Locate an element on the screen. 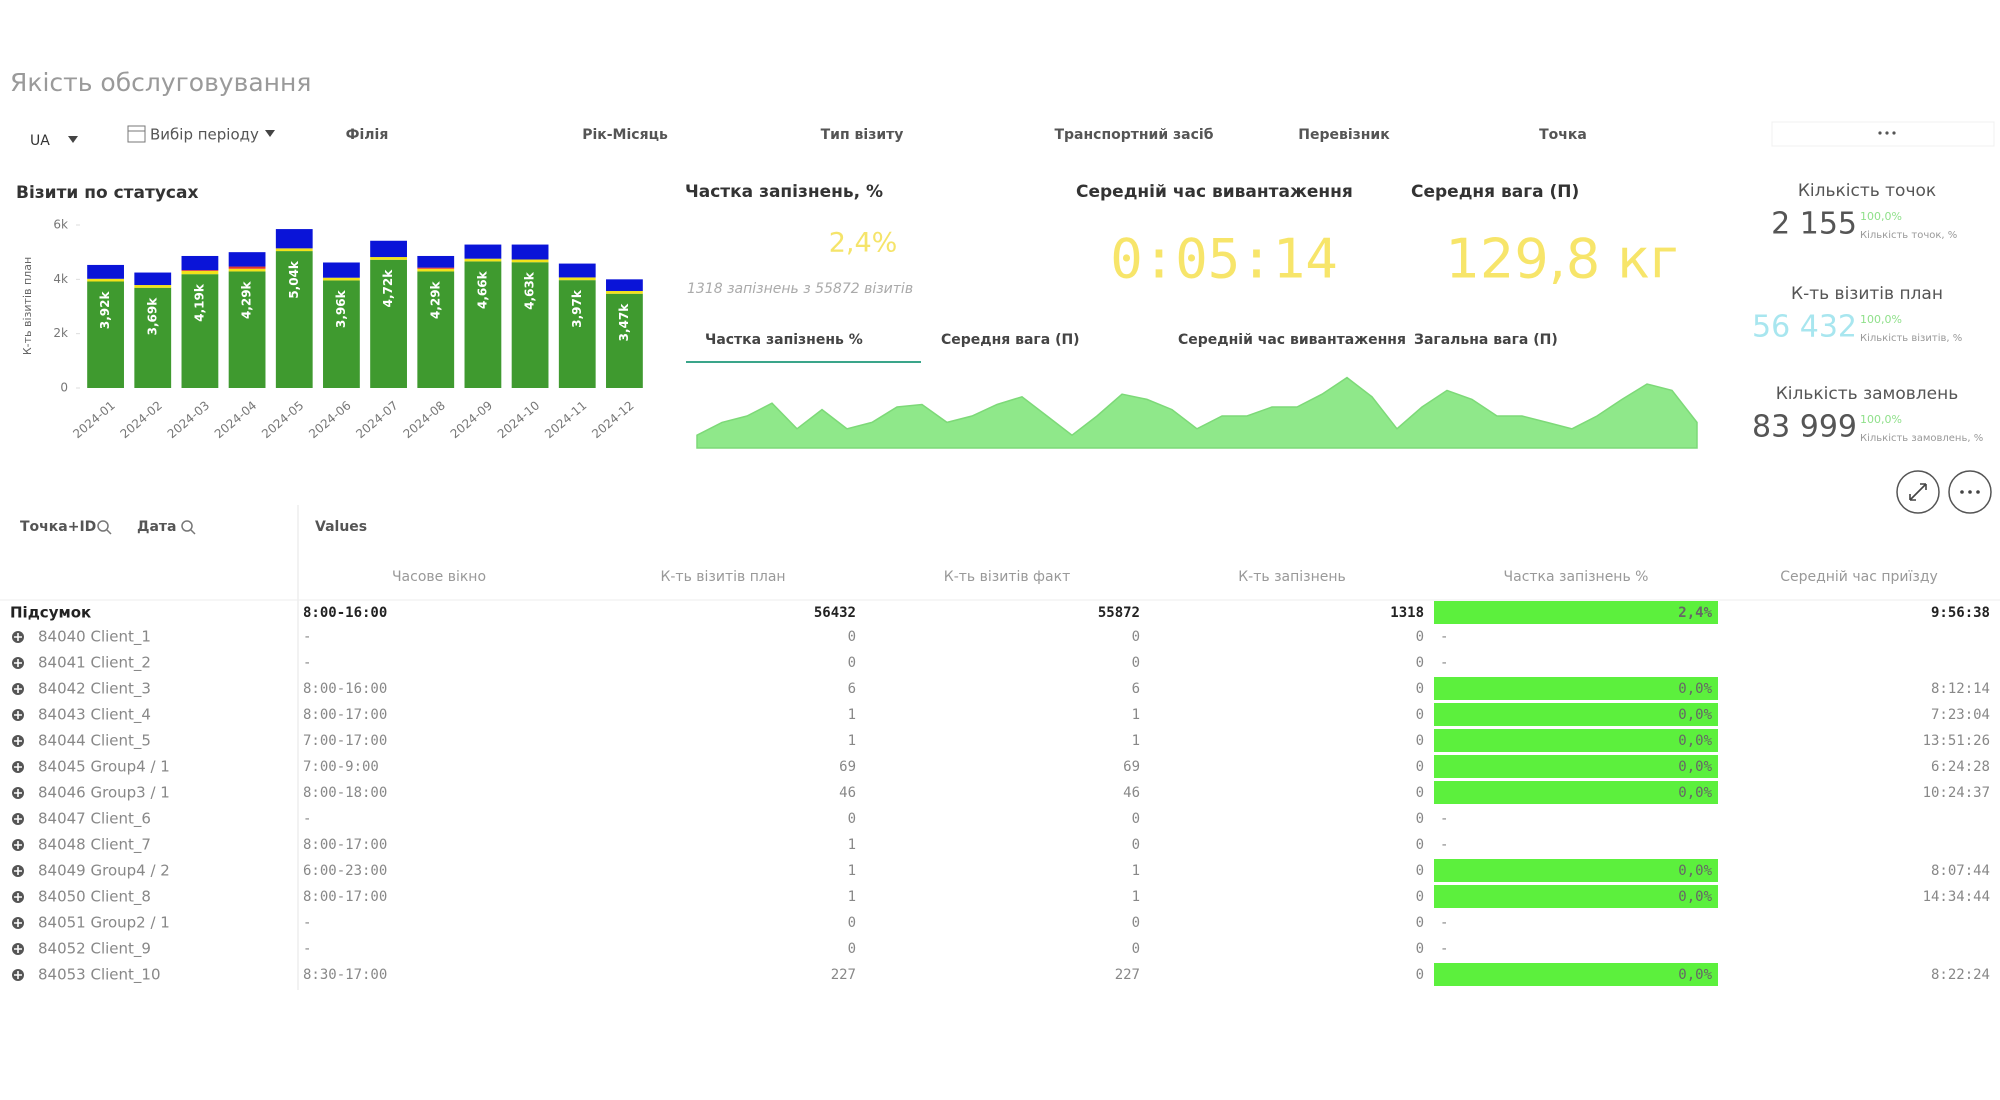 Image resolution: width=2000 pixels, height=1100 pixels. row-label: 84042 Client_3 is located at coordinates (94, 689).